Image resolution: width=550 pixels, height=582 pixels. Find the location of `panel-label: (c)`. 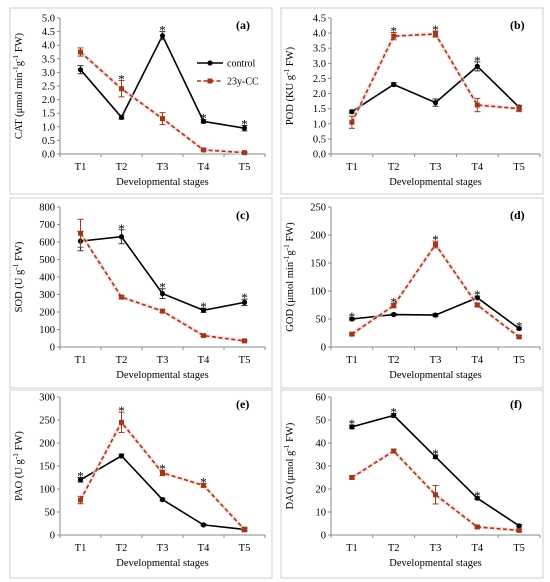

panel-label: (c) is located at coordinates (242, 215).